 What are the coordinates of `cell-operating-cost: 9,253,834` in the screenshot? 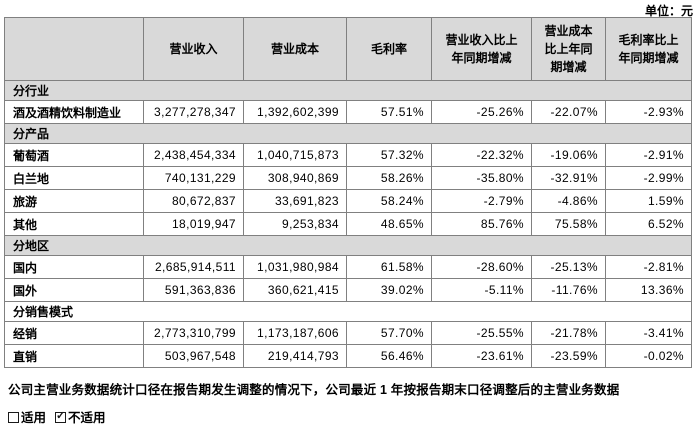 It's located at (295, 224).